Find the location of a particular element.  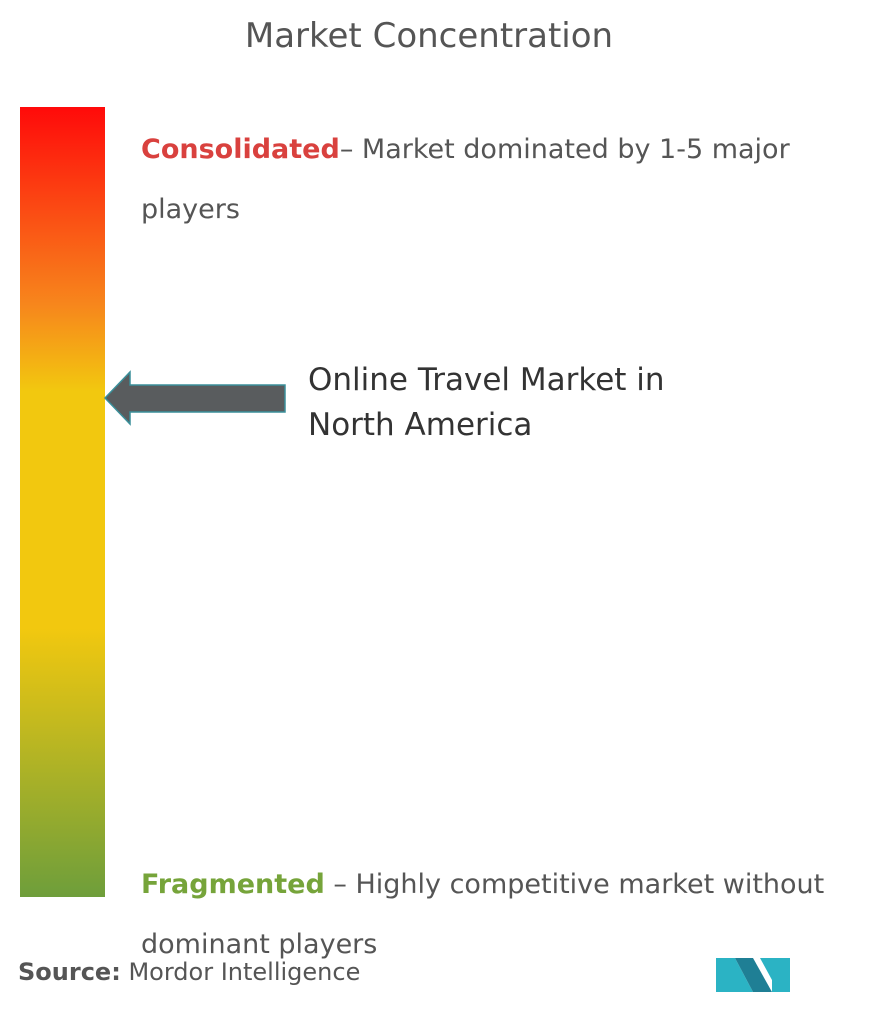

consolidated-text: – Market dominated by 1-5 major players is located at coordinates (465, 179).